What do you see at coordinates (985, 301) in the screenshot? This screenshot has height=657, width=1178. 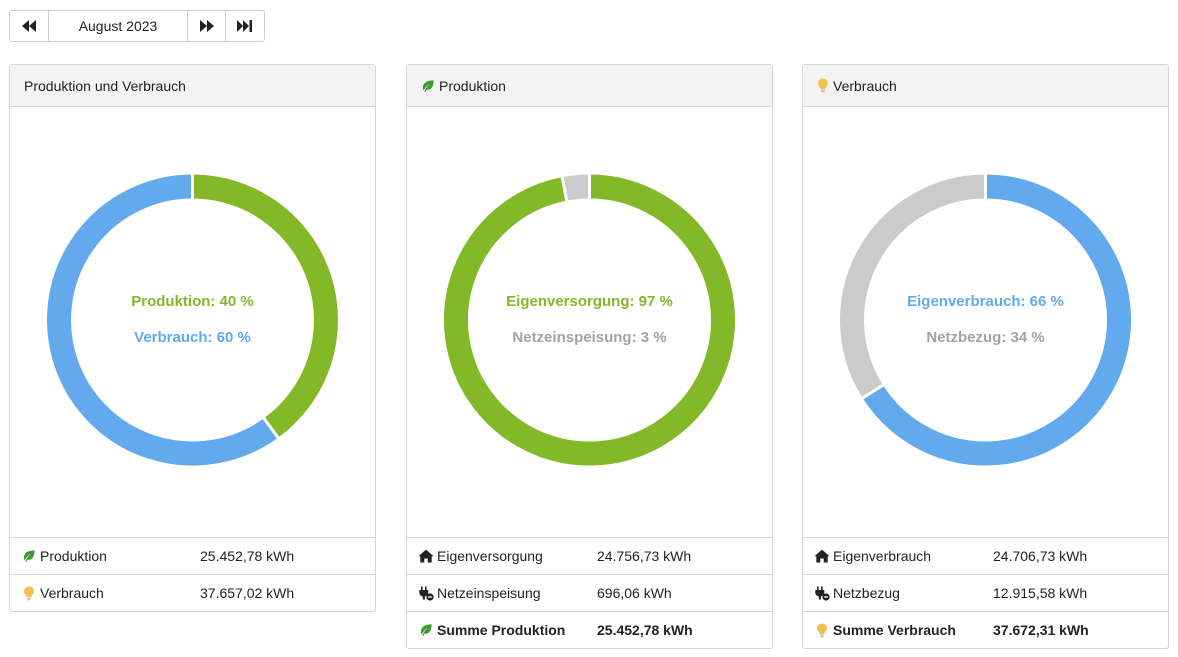 I see `center-label-0: Eigenverbrauch: 66 %` at bounding box center [985, 301].